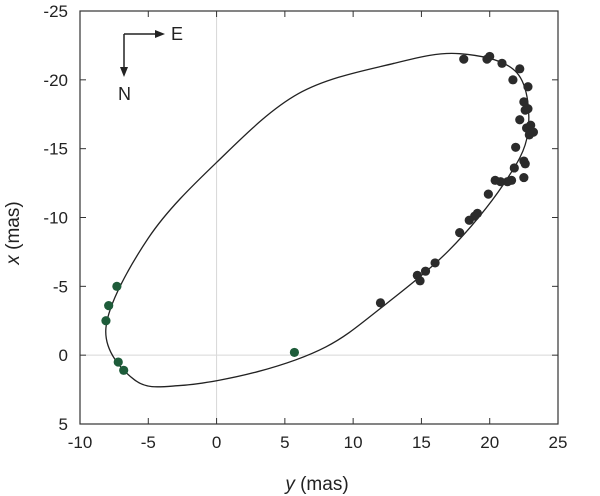 The image size is (600, 496). I want to click on compass-east-arrowhead-icon, so click(160, 34).